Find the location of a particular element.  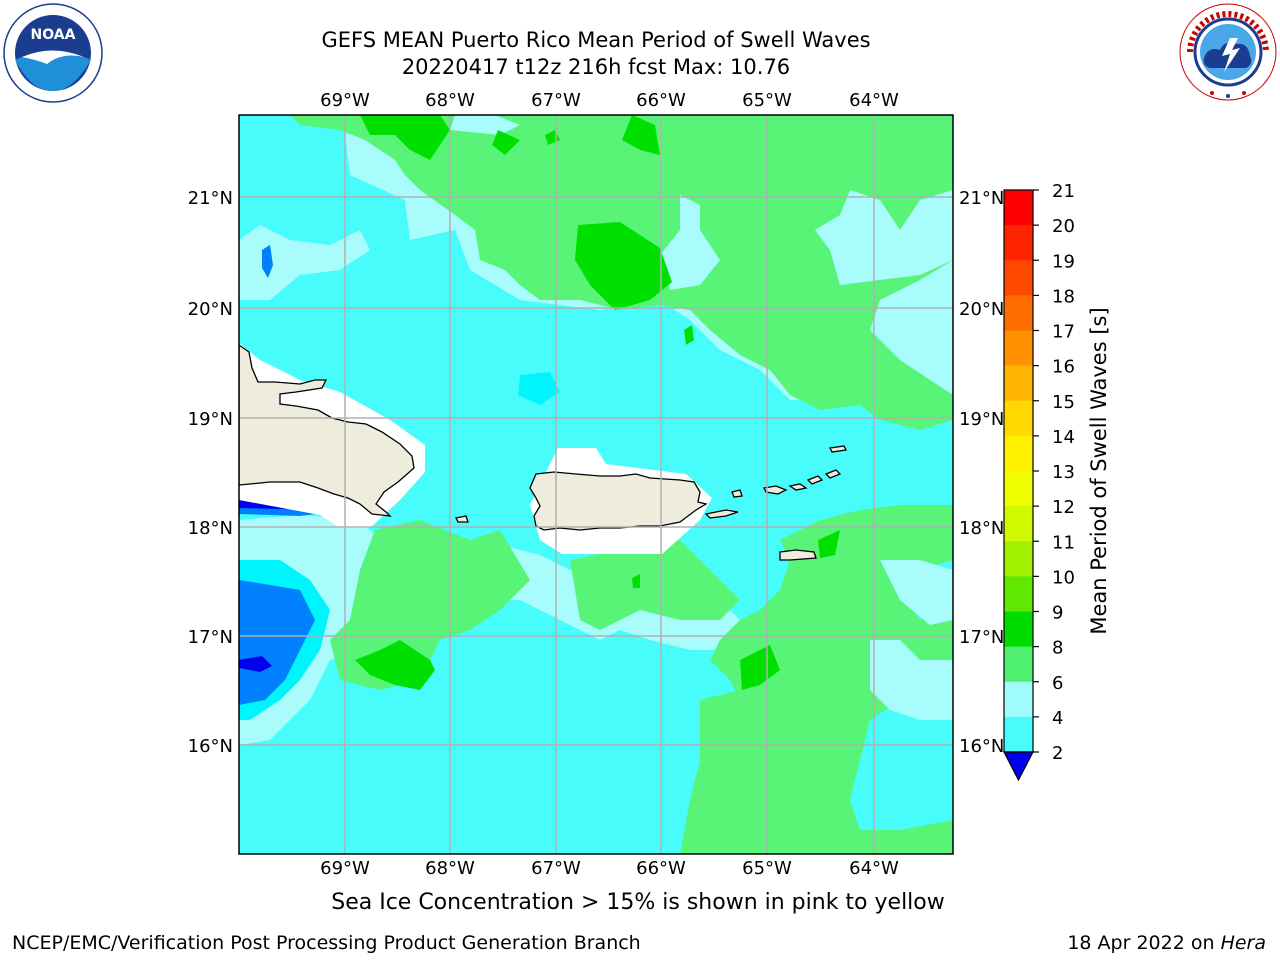

colorbar-tick-label: 16 is located at coordinates (1063, 367).